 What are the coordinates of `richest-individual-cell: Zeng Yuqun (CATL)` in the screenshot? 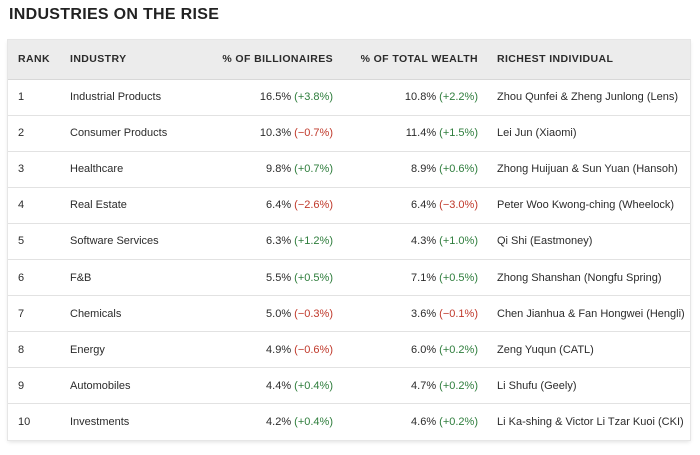 It's located at (545, 349).